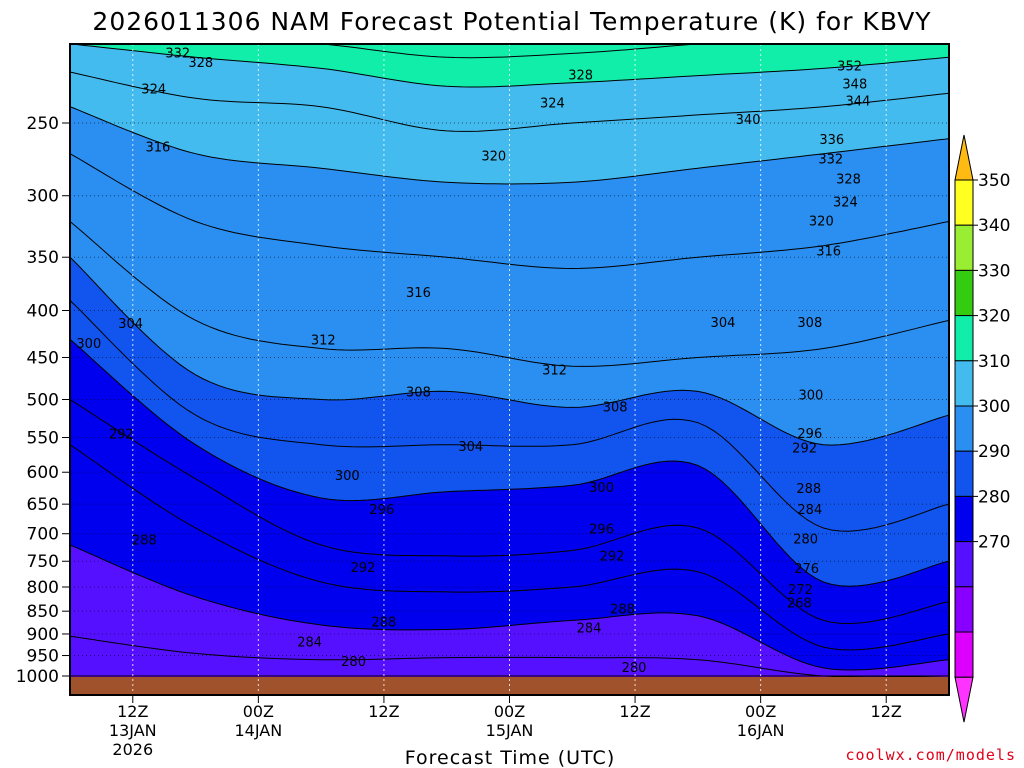  I want to click on x-axis-label: Forecast Time (UTC), so click(510, 757).